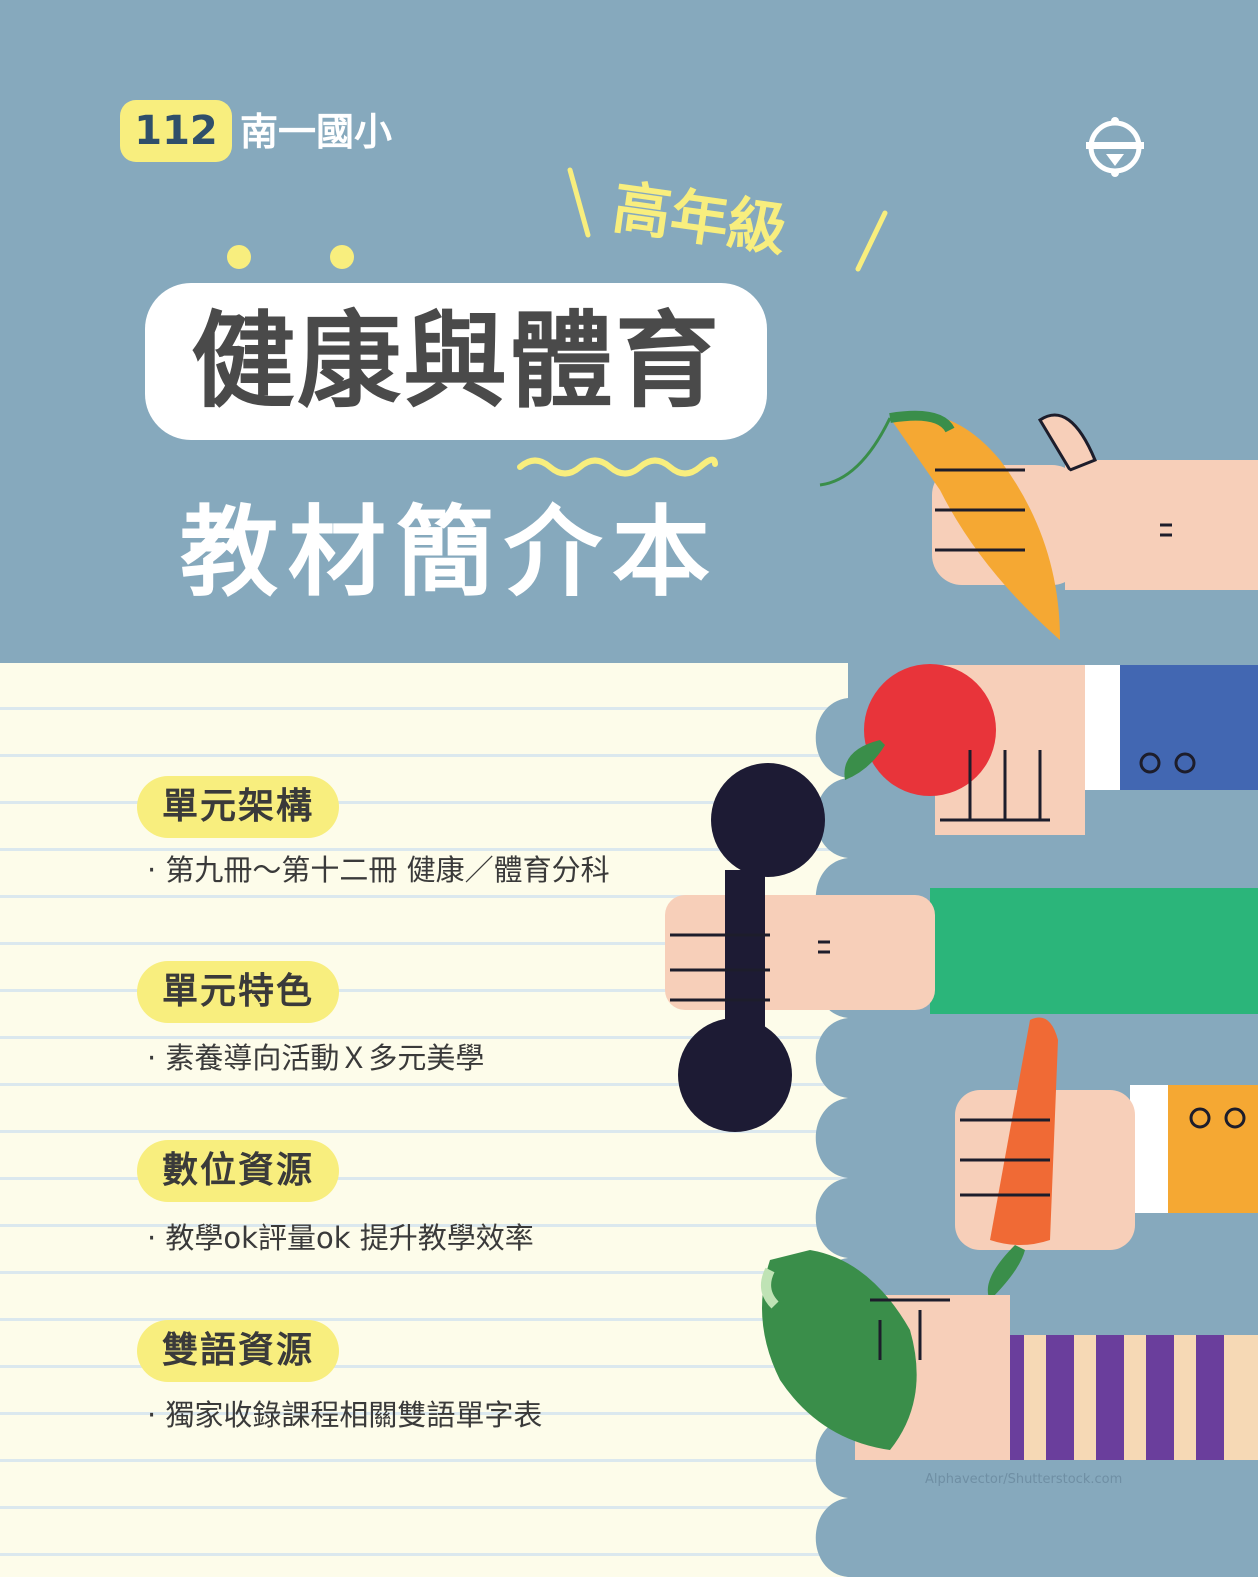 The height and width of the screenshot is (1577, 1258). Describe the element at coordinates (727, 219) in the screenshot. I see `grade-slashes` at that location.